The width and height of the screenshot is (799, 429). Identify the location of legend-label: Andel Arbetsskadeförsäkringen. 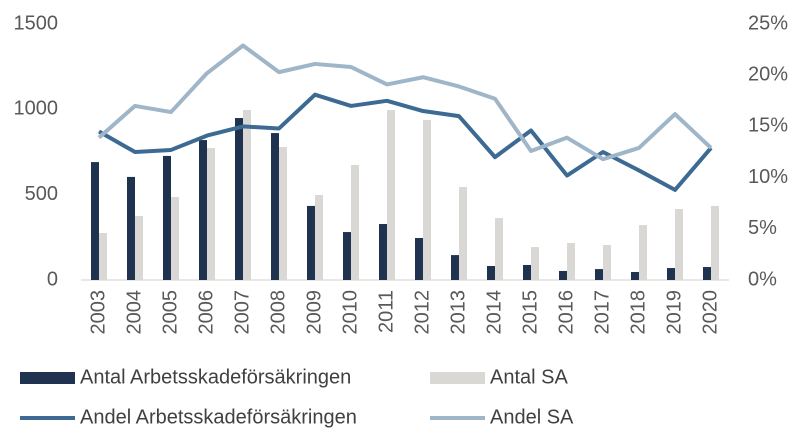
(218, 417).